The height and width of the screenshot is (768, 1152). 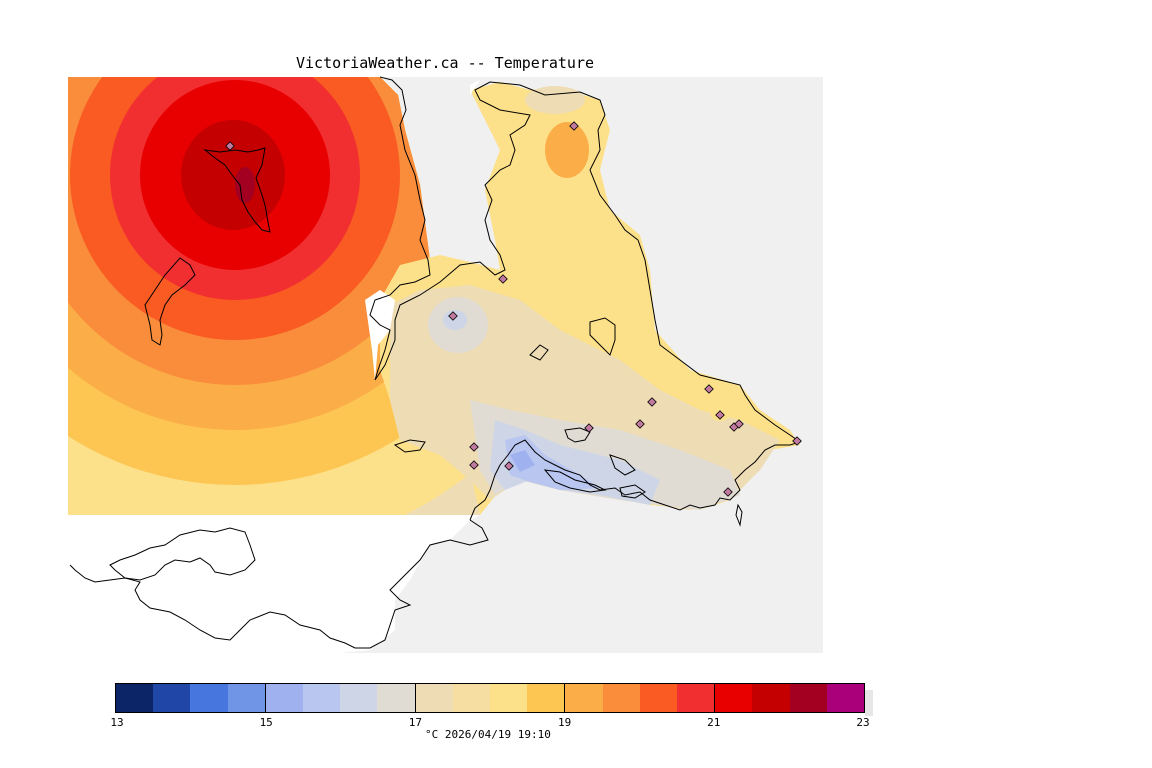 What do you see at coordinates (714, 722) in the screenshot?
I see `legend-tick-label: 21` at bounding box center [714, 722].